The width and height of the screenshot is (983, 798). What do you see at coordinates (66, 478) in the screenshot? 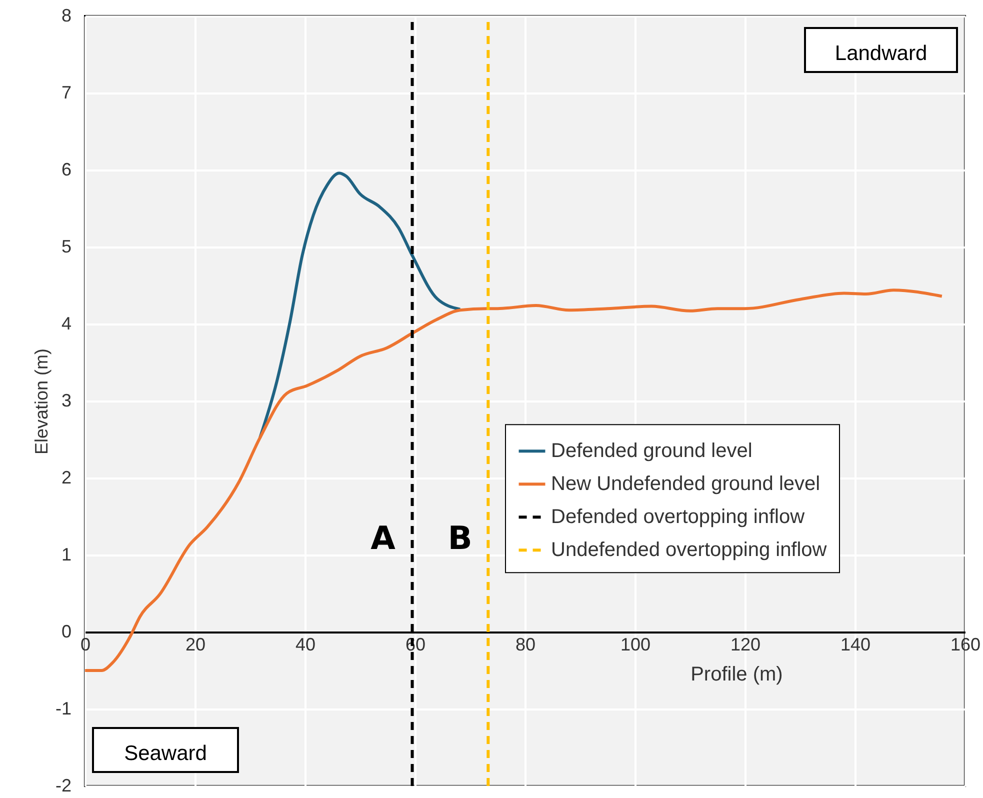
I see `y-tick-label: 2` at bounding box center [66, 478].